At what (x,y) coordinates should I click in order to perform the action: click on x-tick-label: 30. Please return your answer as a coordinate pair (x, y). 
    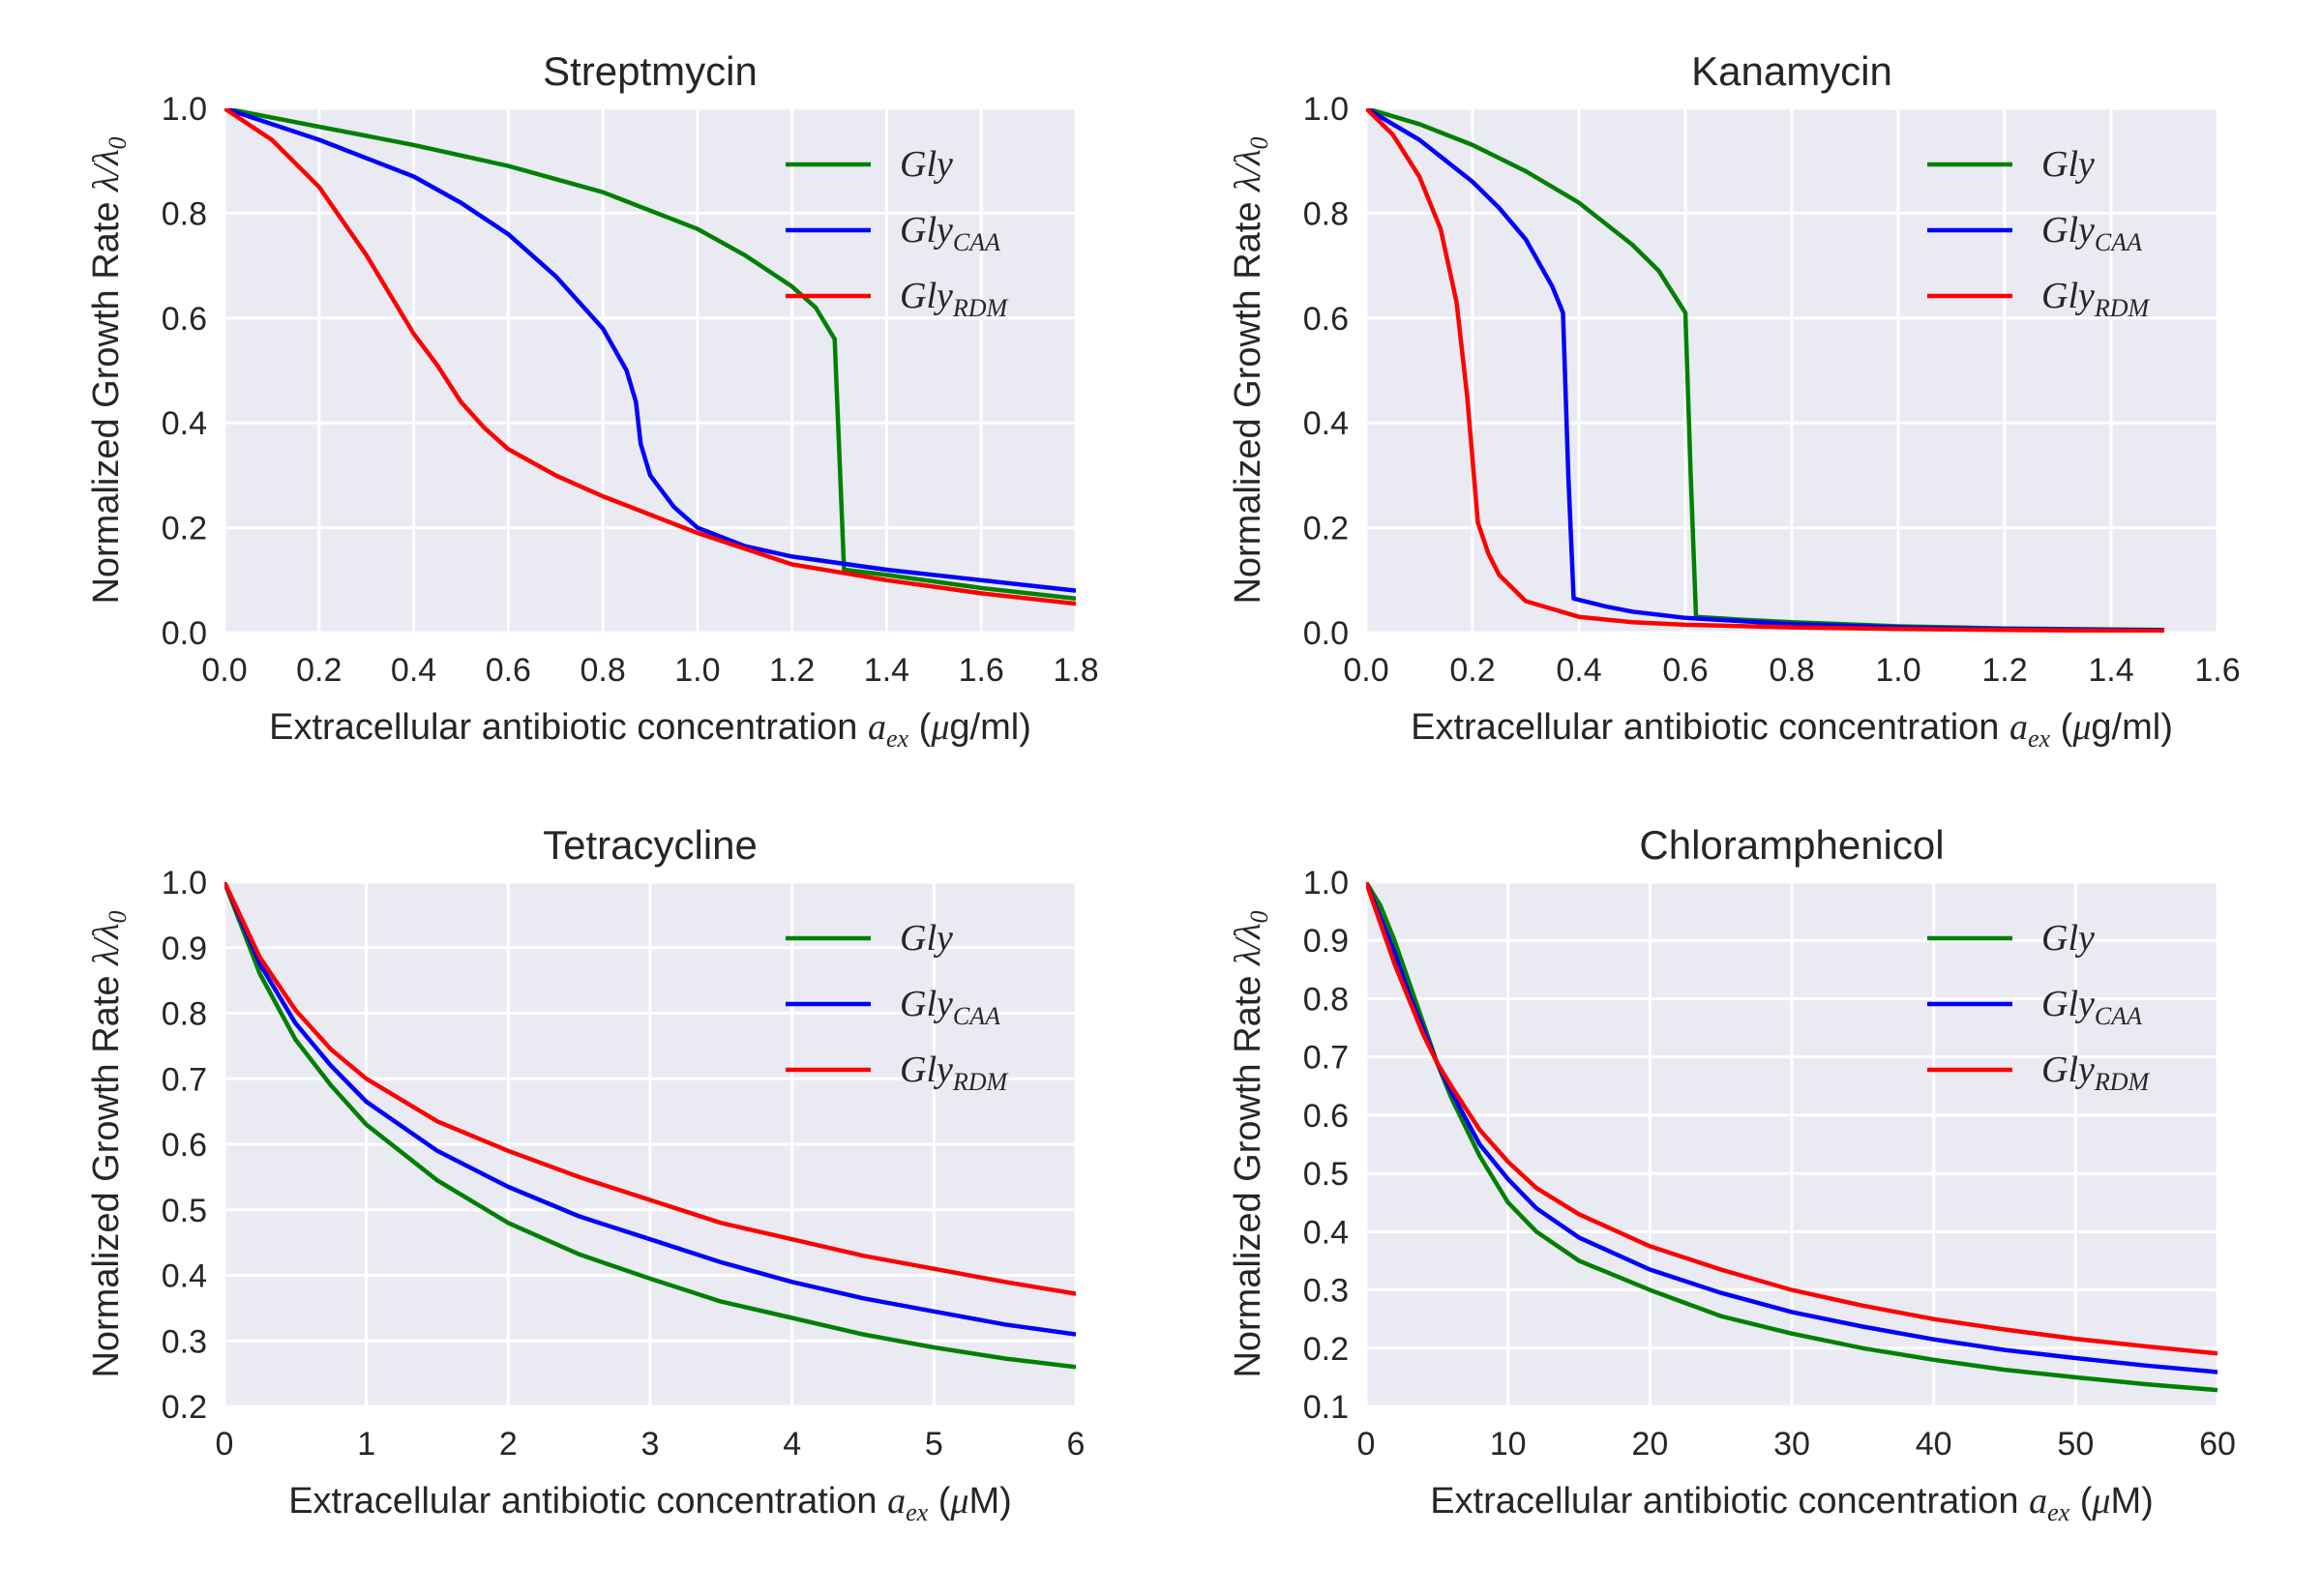
    Looking at the image, I should click on (1791, 1444).